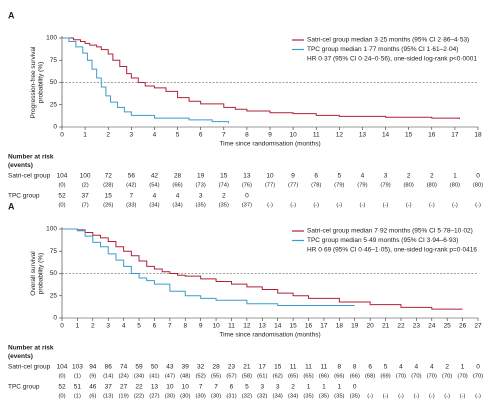 This screenshot has height=402, width=500. I want to click on x-tick-label: 1, so click(85, 135).